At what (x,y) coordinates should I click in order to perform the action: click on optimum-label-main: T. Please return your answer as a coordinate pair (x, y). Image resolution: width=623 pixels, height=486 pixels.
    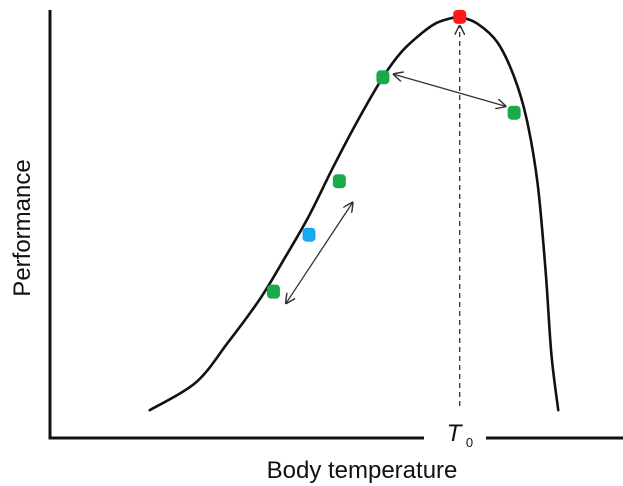
    Looking at the image, I should click on (455, 433).